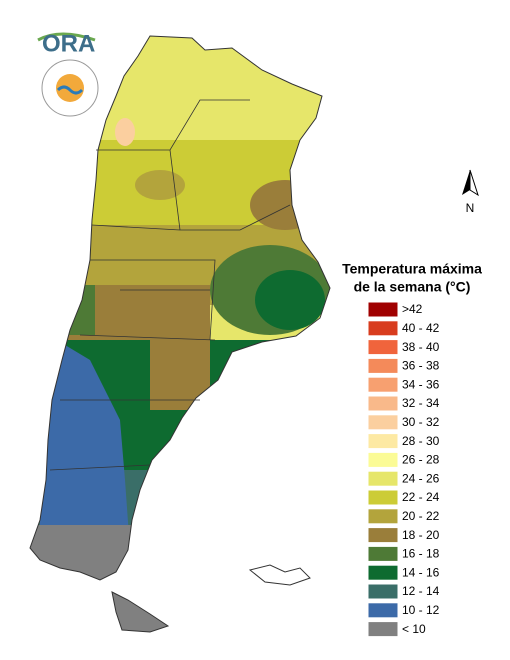 This screenshot has height=660, width=510. What do you see at coordinates (180, 370) in the screenshot?
I see `zone-18-20-coast` at bounding box center [180, 370].